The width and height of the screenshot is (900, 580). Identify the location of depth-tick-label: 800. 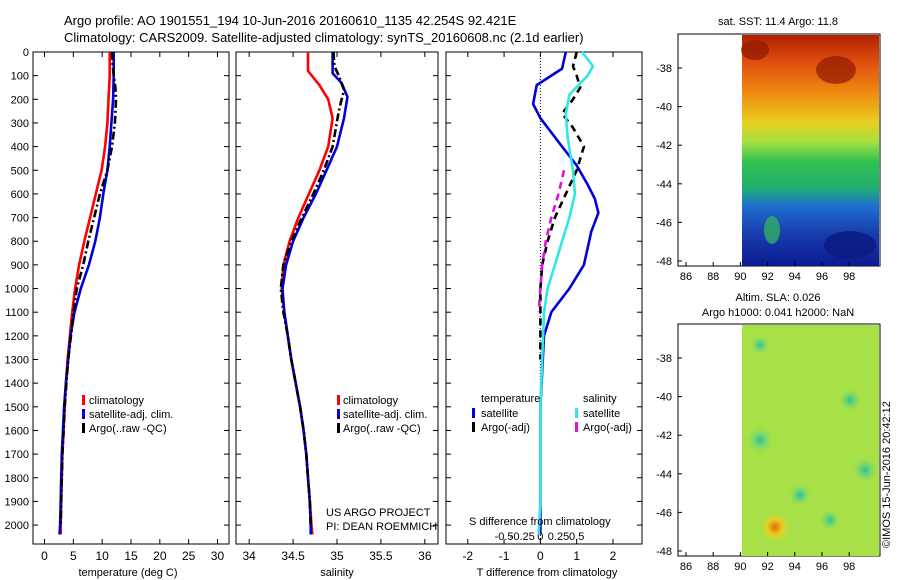
(20, 242).